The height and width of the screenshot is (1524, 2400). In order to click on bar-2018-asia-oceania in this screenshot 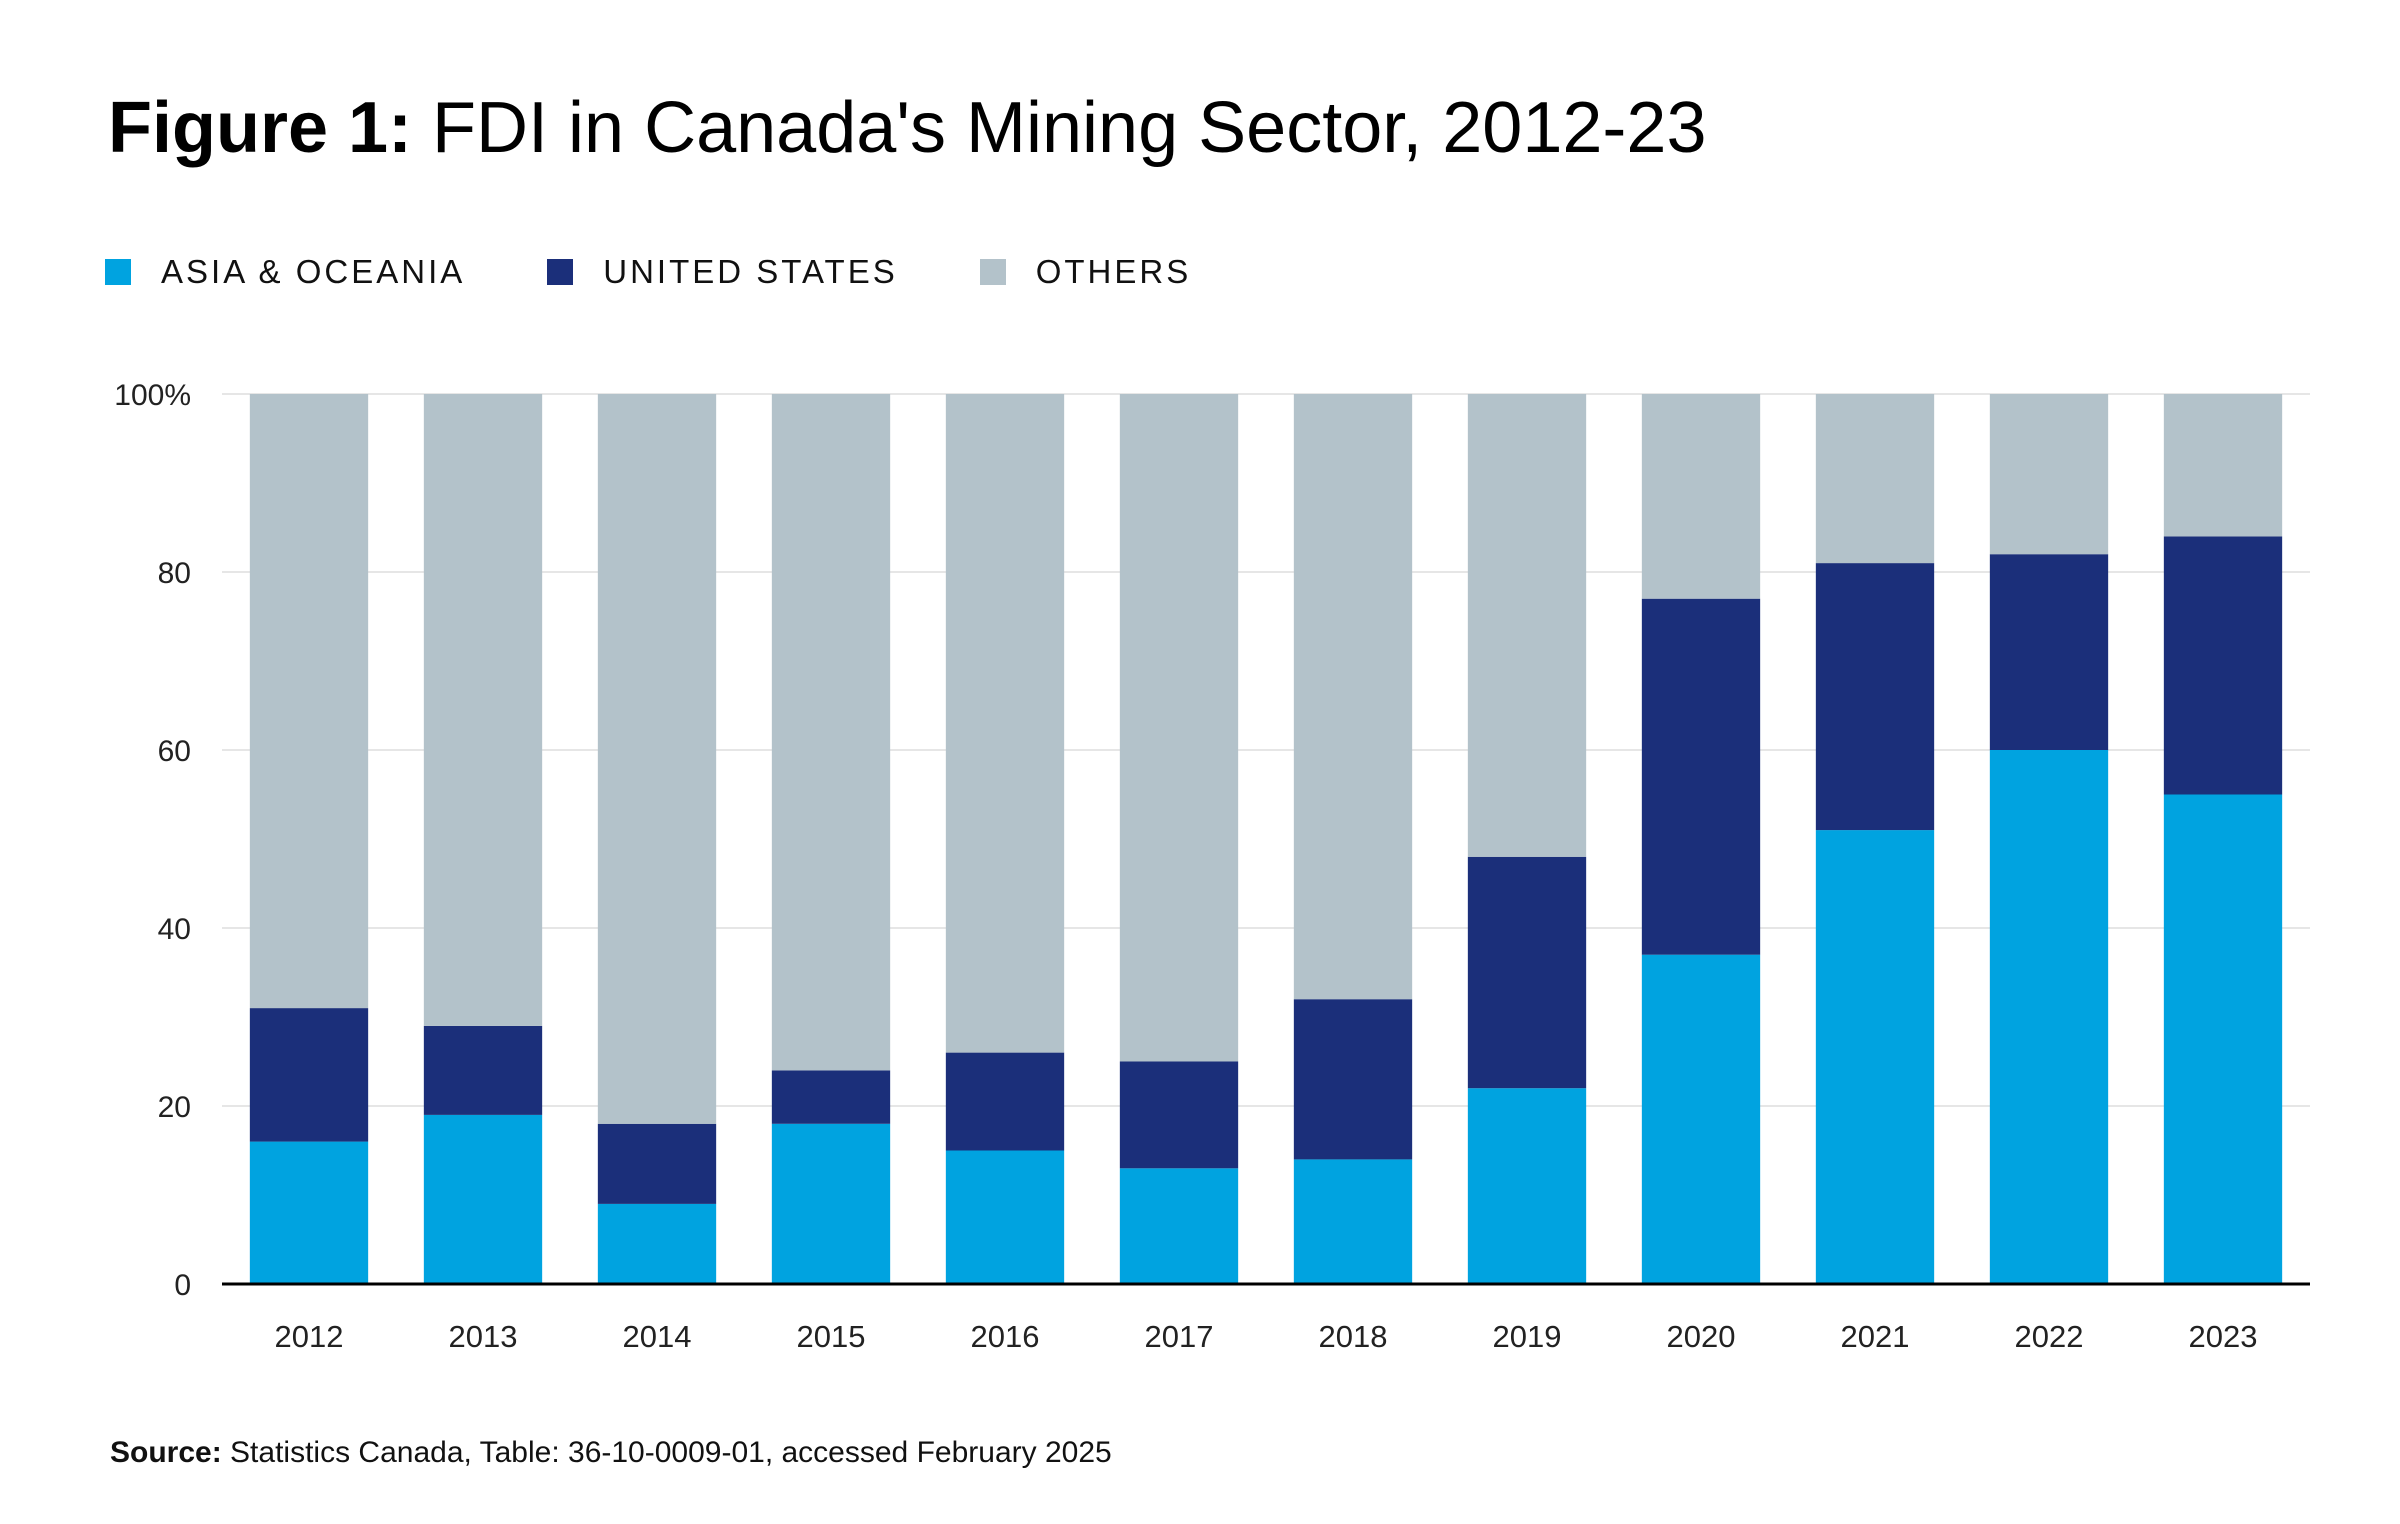, I will do `click(1353, 1221)`.